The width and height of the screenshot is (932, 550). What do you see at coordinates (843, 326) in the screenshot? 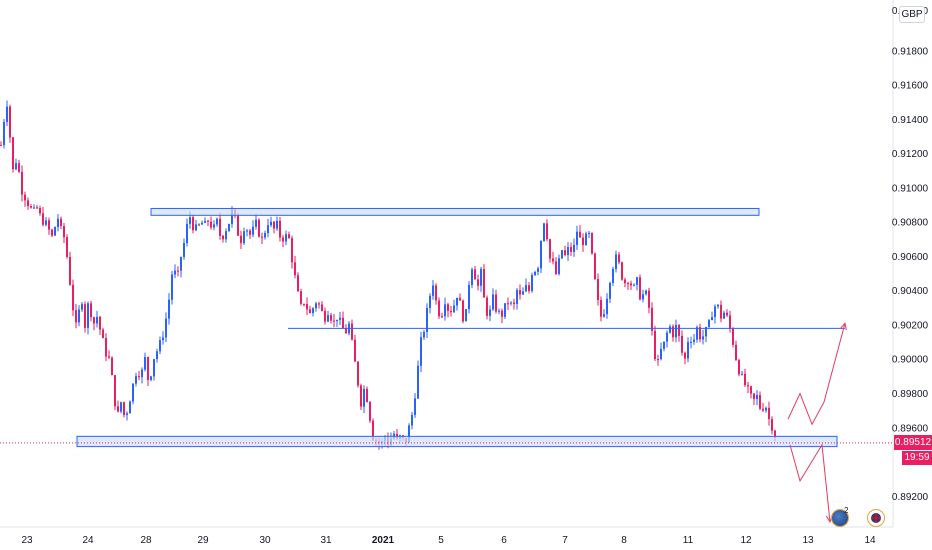
I see `projection-up-arrow-arrowhead` at bounding box center [843, 326].